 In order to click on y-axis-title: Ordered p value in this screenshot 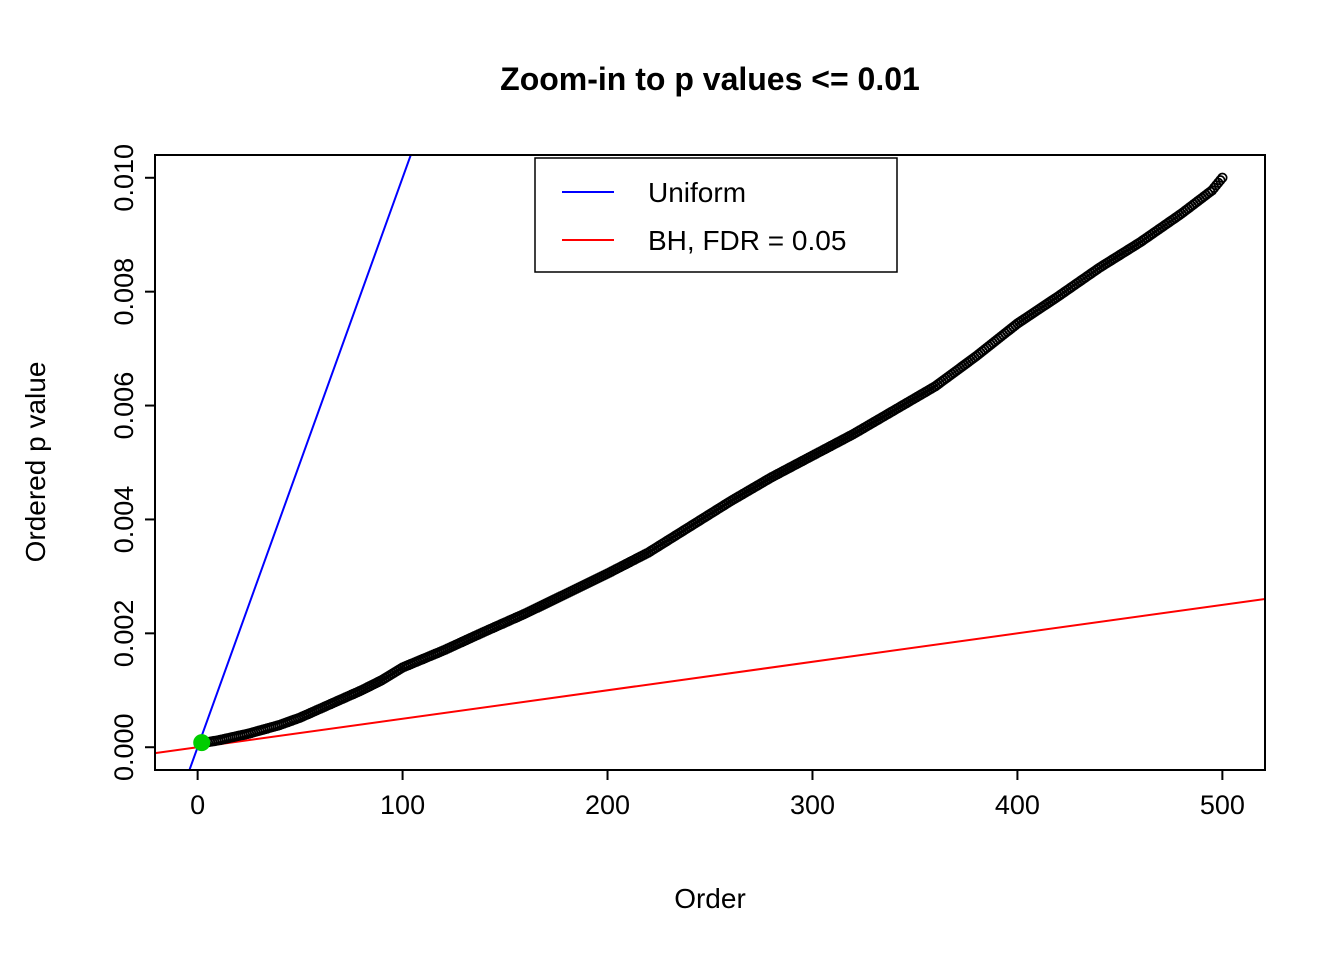, I will do `click(35, 462)`.